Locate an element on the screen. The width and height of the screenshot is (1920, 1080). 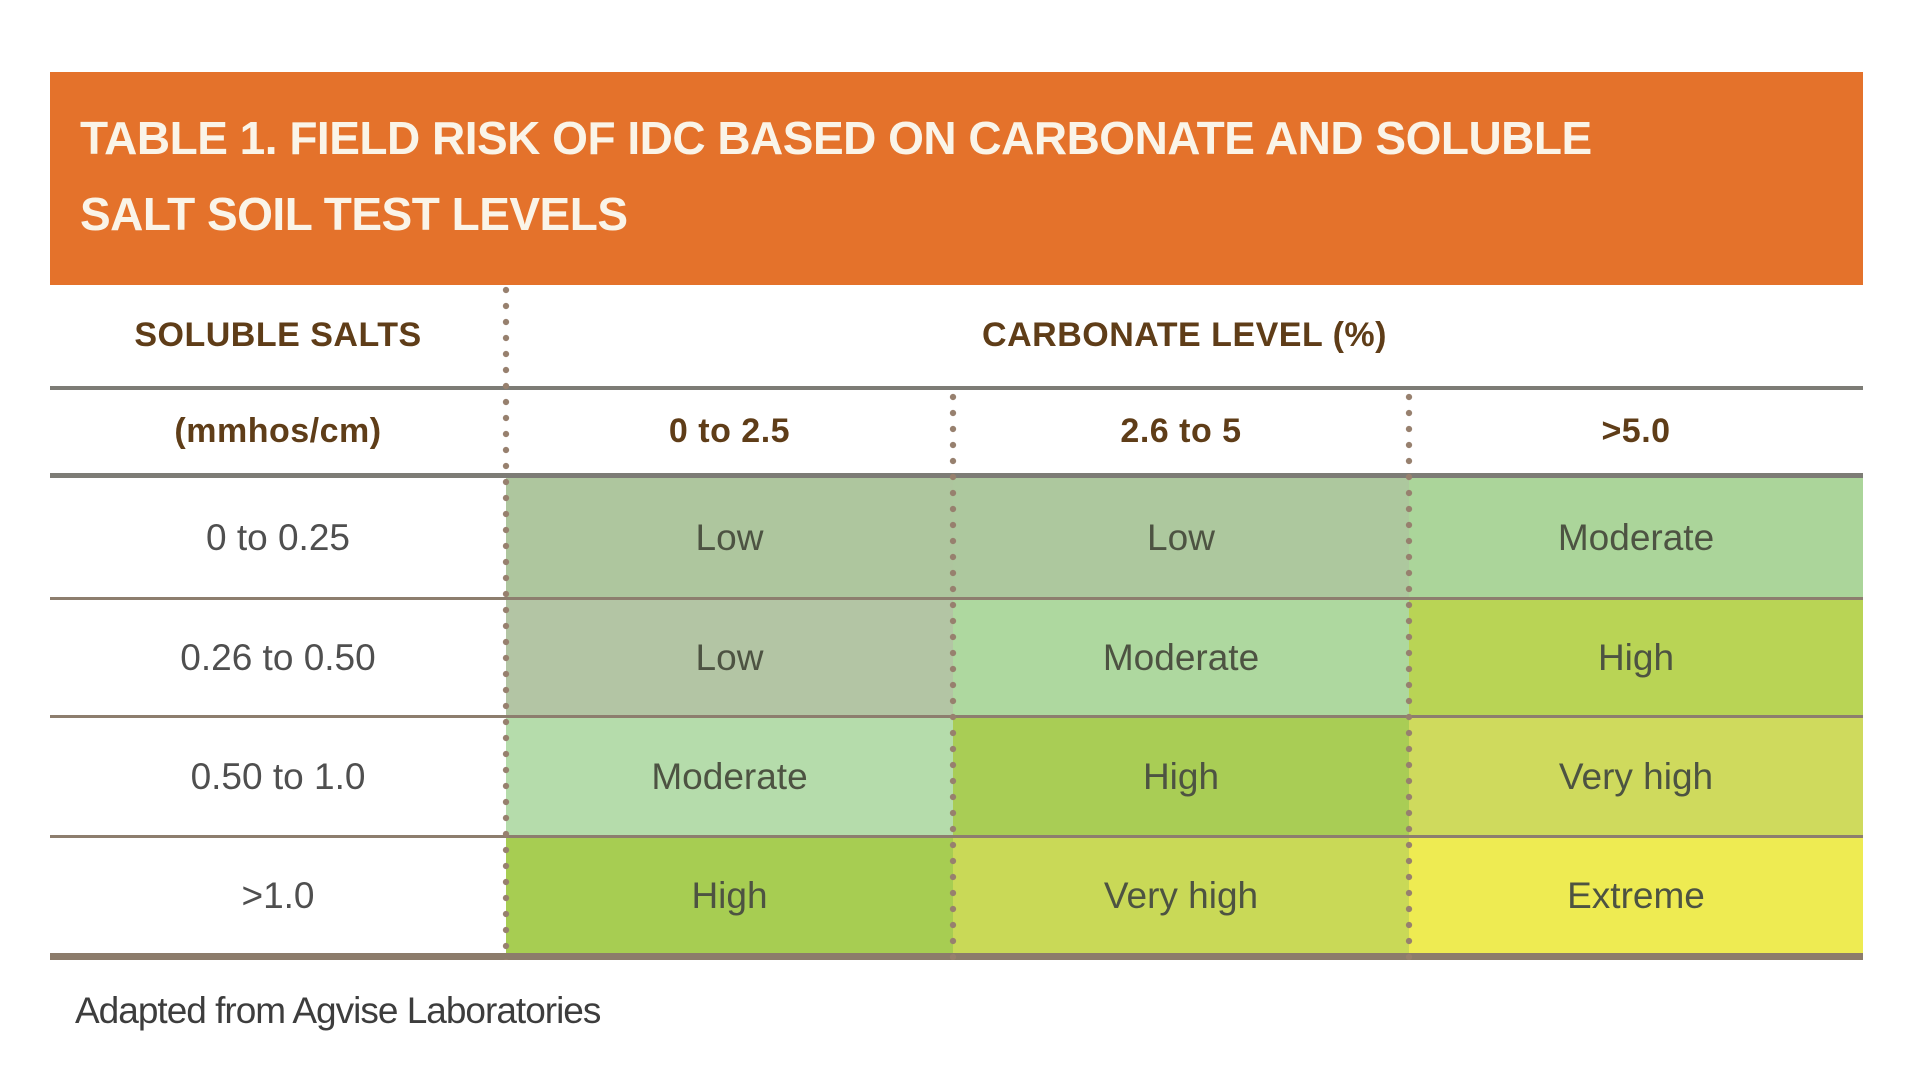
table-row: 0.26 to 0.50 Low Moderate High is located at coordinates (956, 659).